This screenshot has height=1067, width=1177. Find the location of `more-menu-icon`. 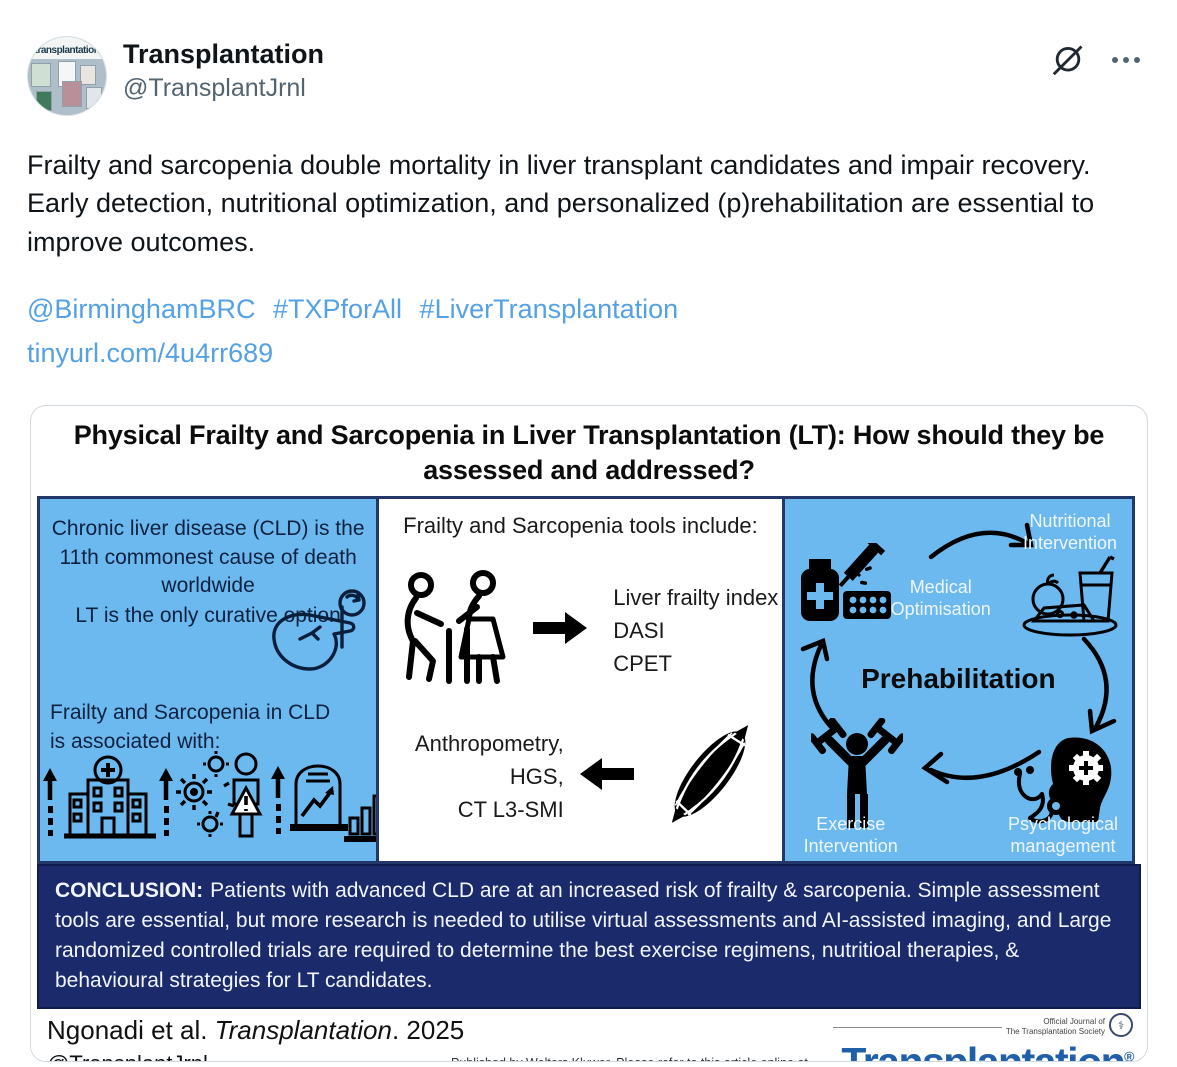

more-menu-icon is located at coordinates (1126, 60).